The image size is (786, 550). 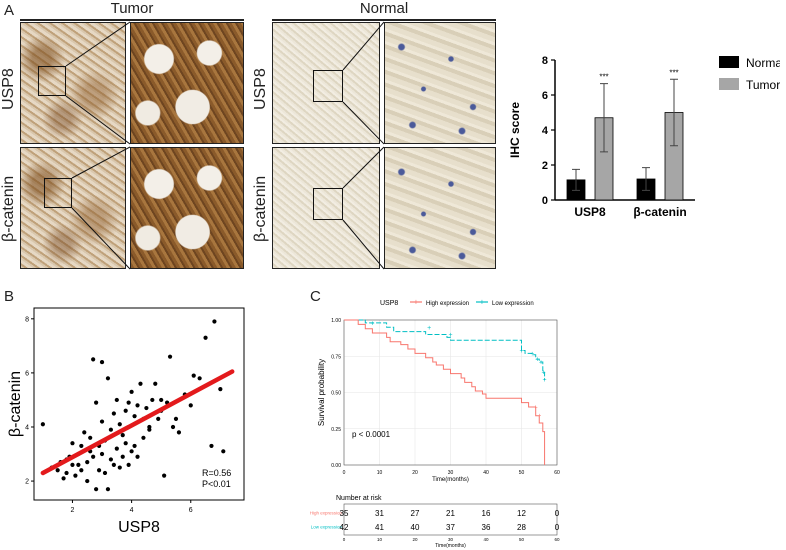 What do you see at coordinates (545, 96) in the screenshot?
I see `y-tick-label: 6` at bounding box center [545, 96].